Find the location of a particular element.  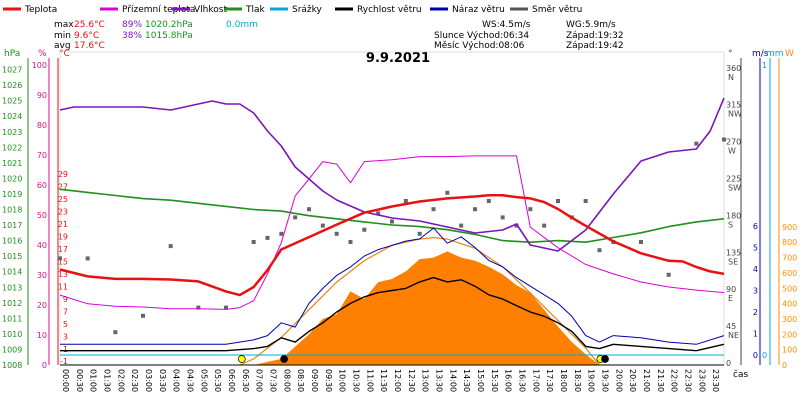

w-tick-label: 100 is located at coordinates (789, 350).